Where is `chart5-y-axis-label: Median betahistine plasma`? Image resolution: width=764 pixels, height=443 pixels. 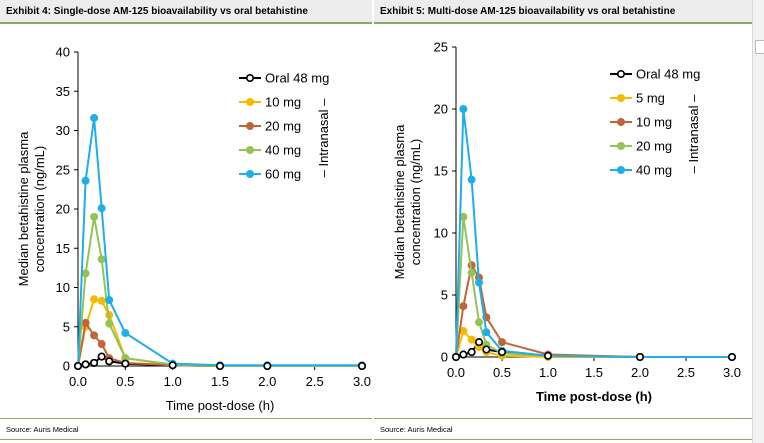 chart5-y-axis-label: Median betahistine plasma is located at coordinates (399, 201).